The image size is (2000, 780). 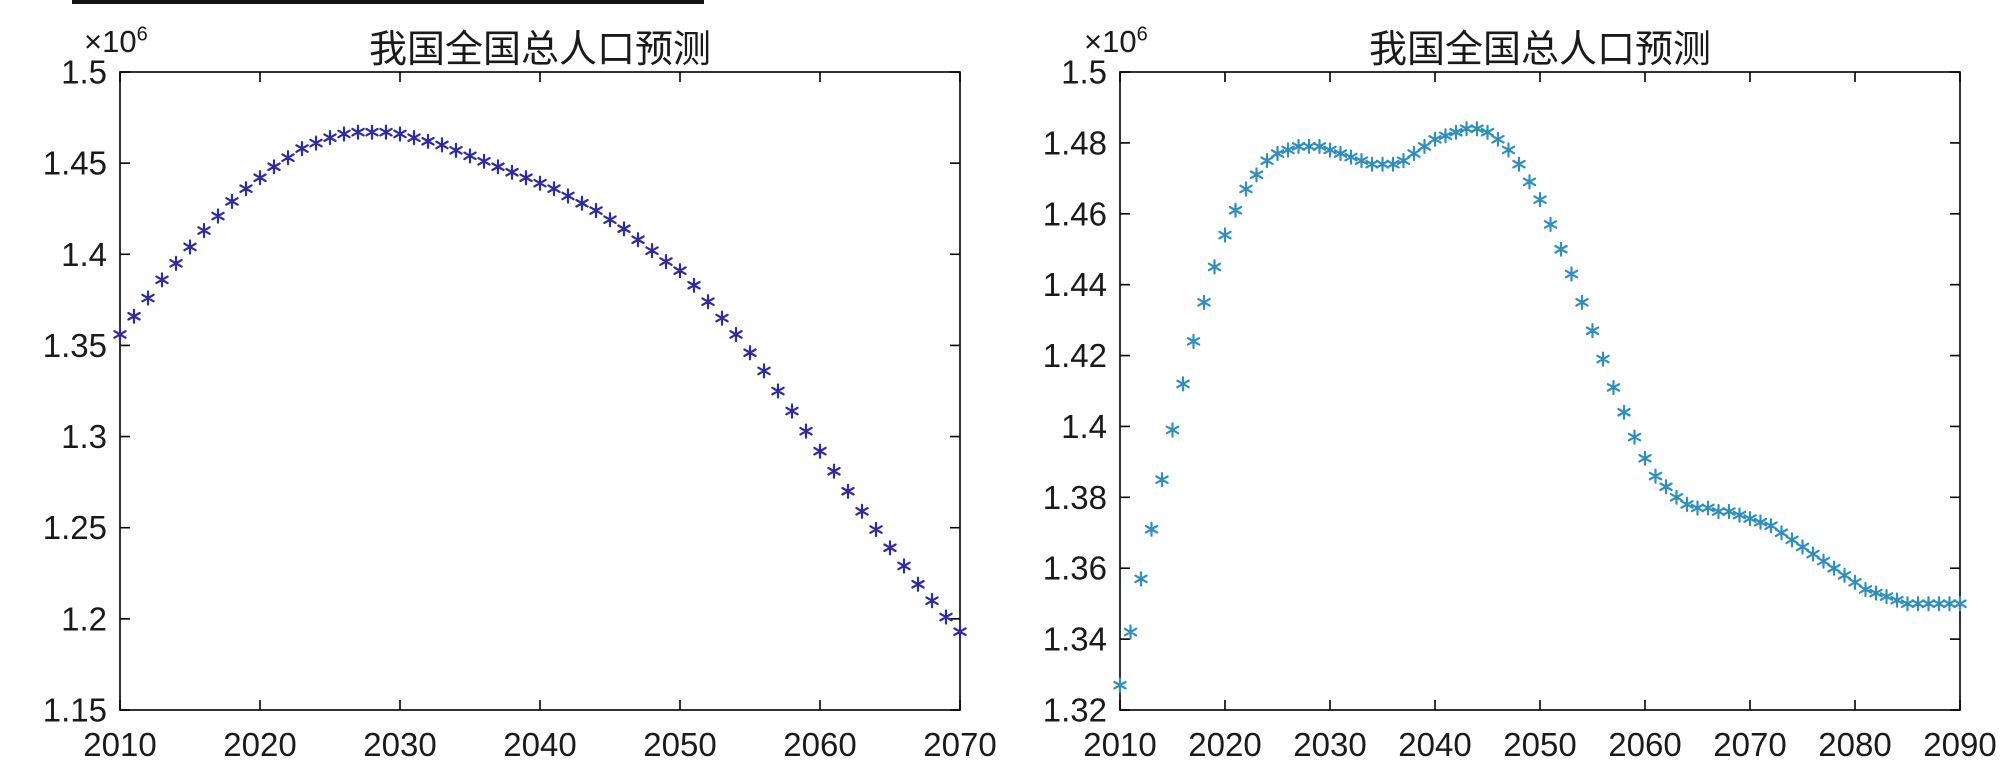 I want to click on svg-text: 1.34, so click(x=1075, y=639).